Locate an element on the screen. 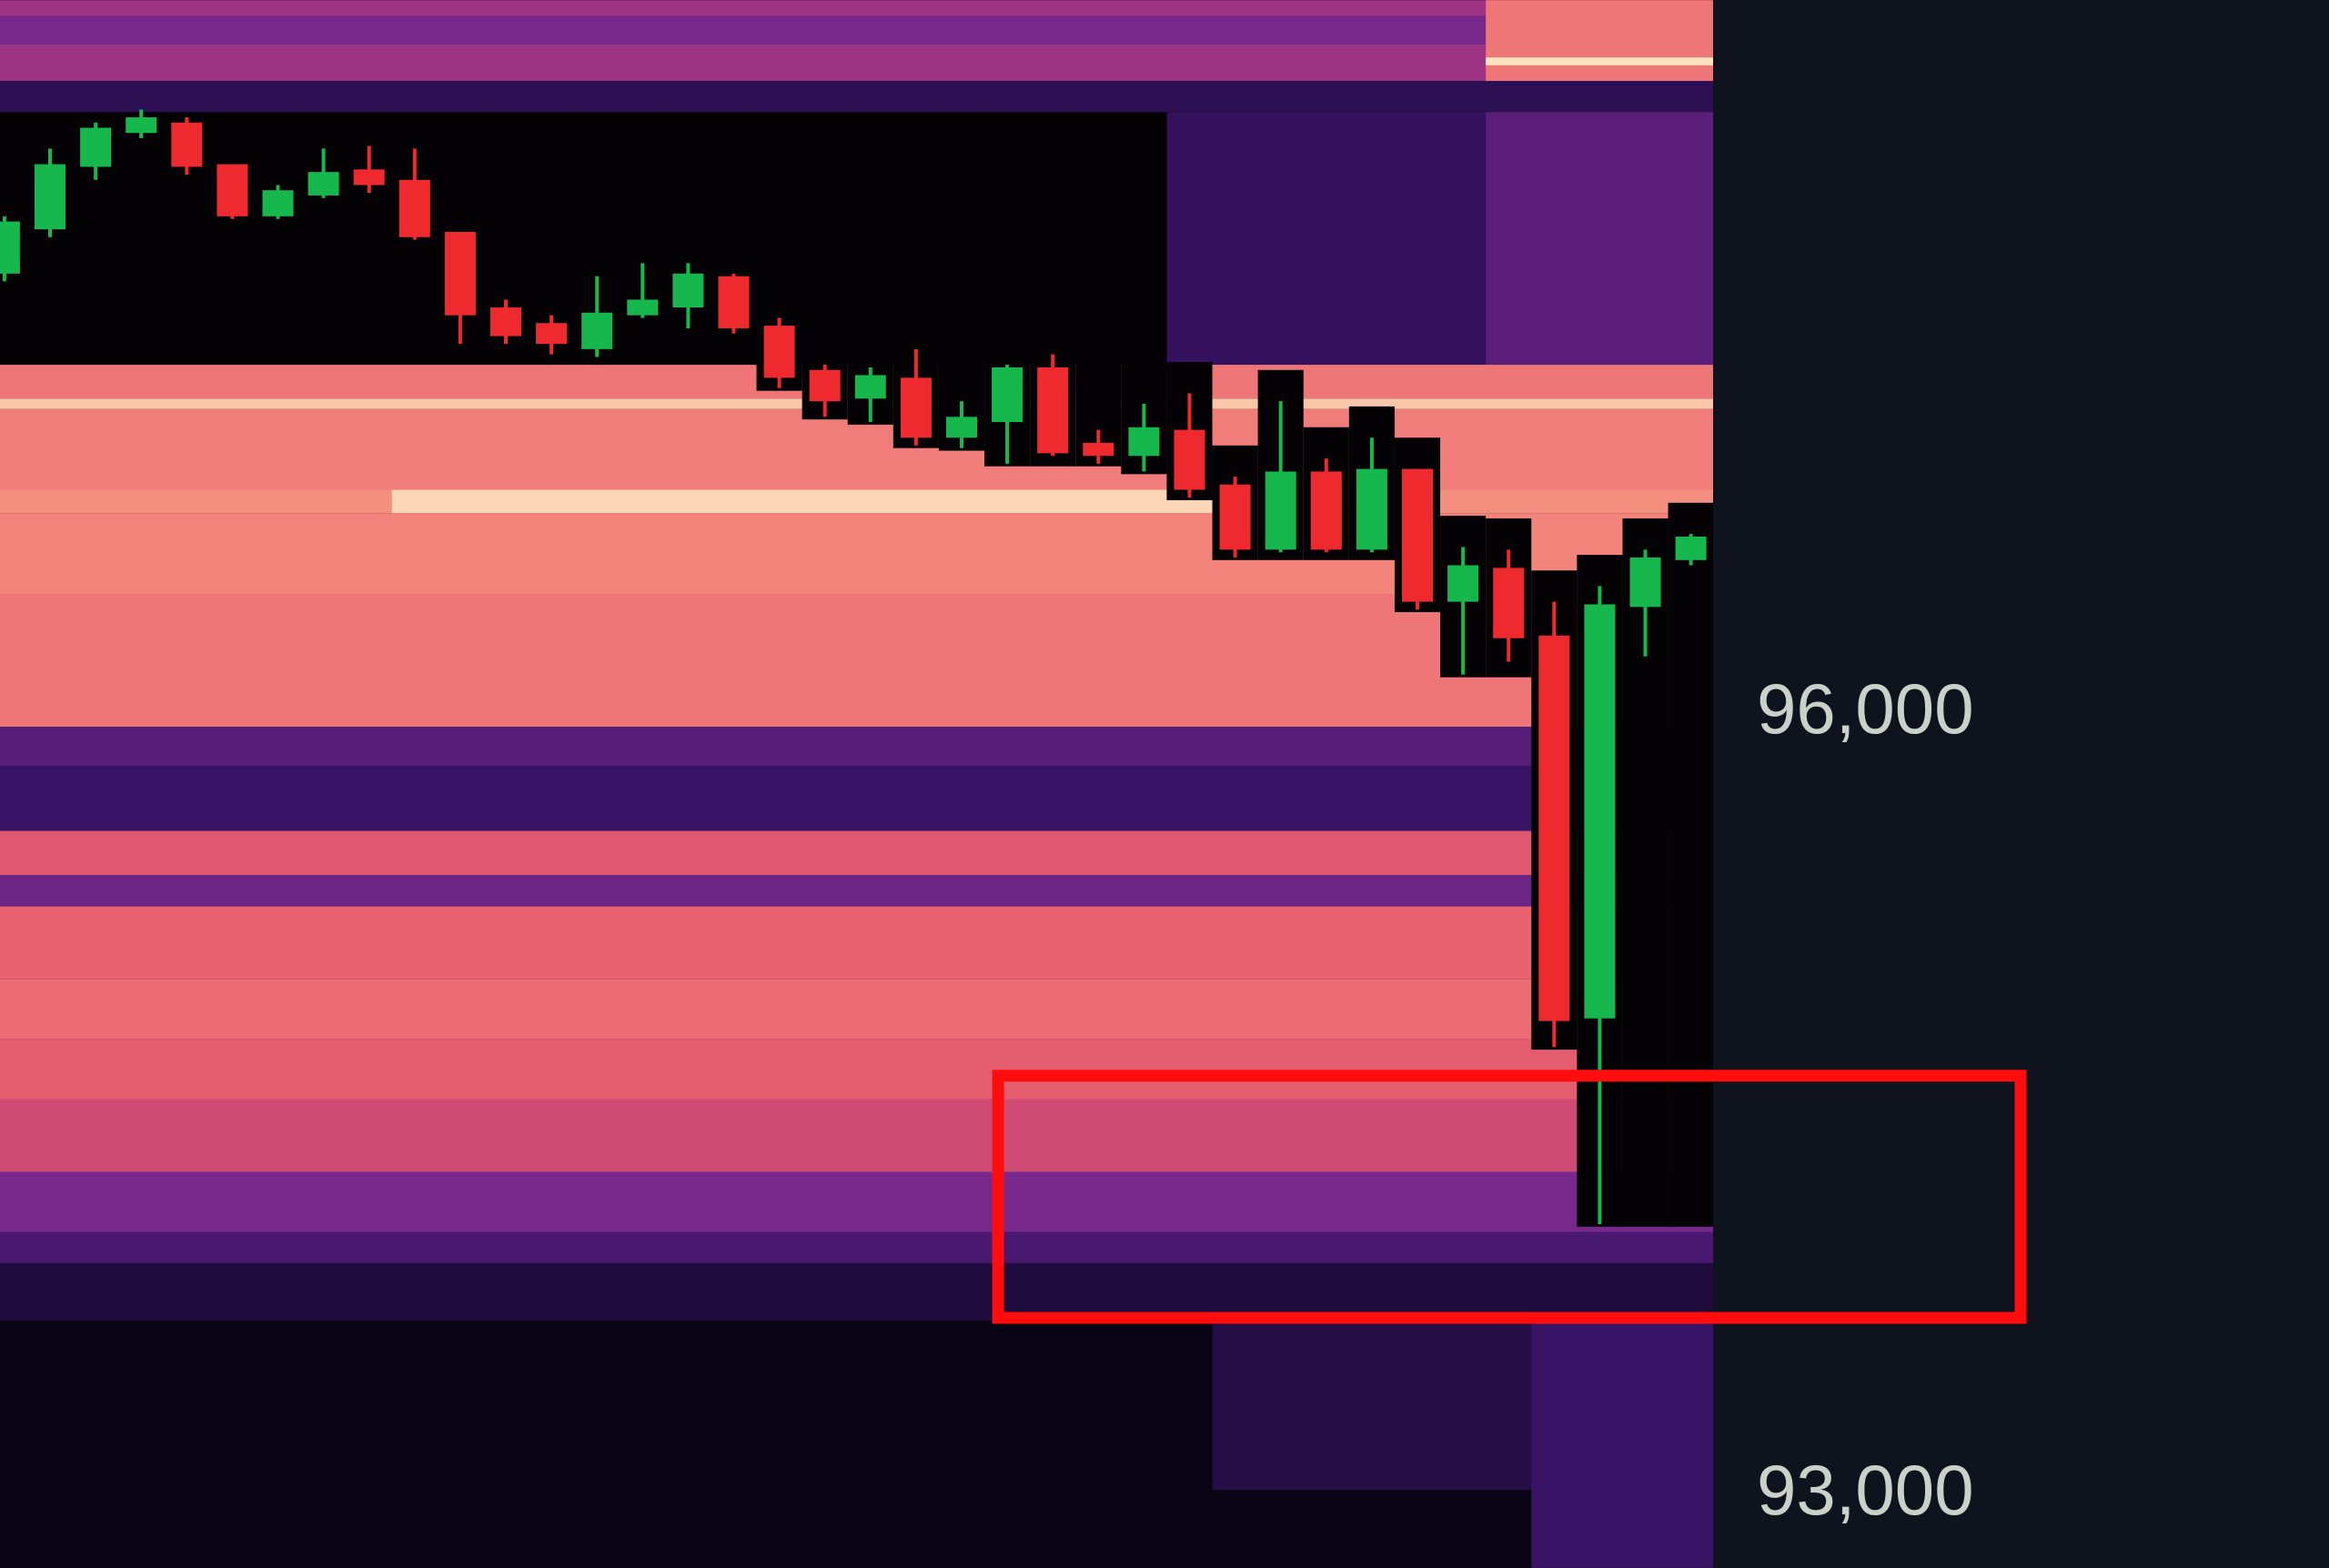 The image size is (2329, 1568). highlight-box is located at coordinates (1509, 1197).